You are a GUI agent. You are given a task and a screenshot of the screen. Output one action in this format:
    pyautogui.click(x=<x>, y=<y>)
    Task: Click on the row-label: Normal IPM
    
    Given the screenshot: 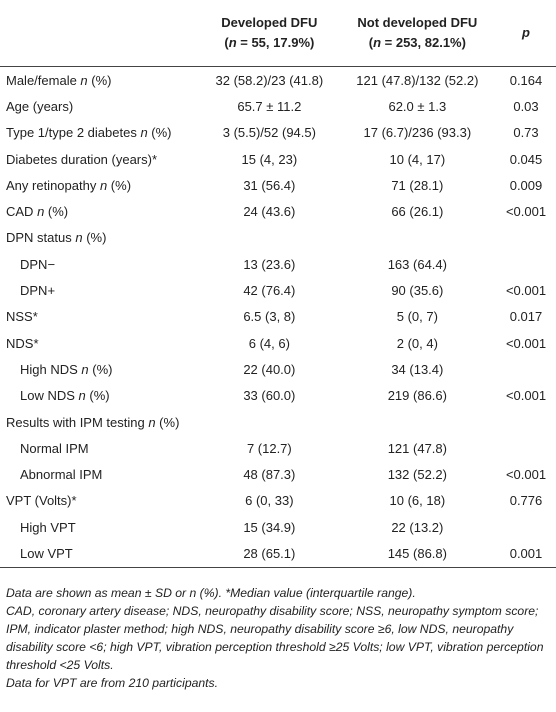 What is the action you would take?
    pyautogui.click(x=100, y=448)
    